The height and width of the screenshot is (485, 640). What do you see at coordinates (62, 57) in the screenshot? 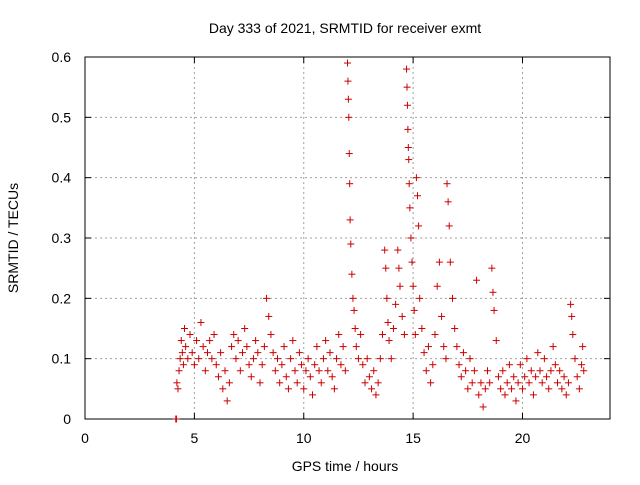
I see `y-tick-label: 0.6` at bounding box center [62, 57].